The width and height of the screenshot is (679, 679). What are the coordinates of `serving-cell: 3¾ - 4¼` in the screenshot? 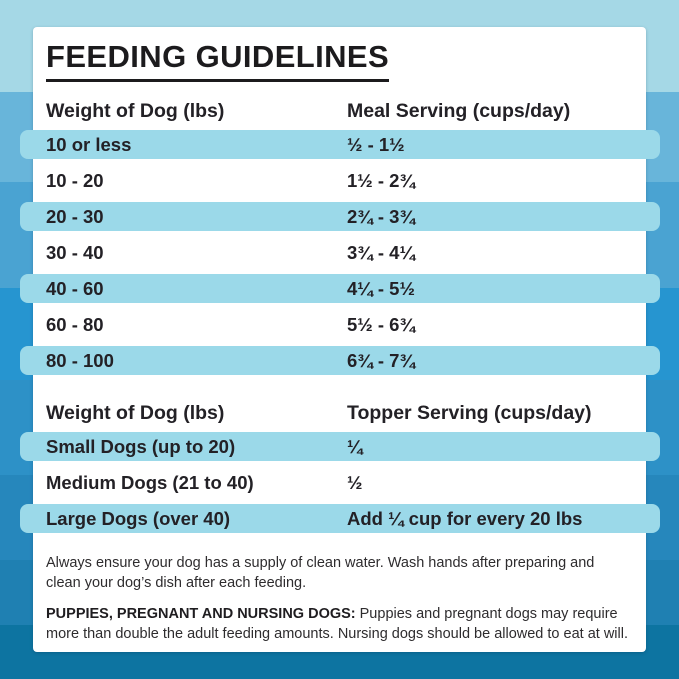 It's located at (381, 252).